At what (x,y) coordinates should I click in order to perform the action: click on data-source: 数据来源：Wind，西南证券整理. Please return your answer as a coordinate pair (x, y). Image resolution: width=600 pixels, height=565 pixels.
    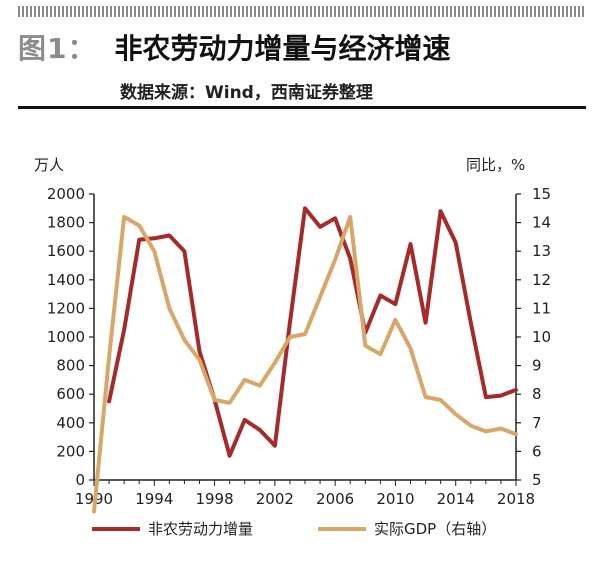
    Looking at the image, I should click on (246, 93).